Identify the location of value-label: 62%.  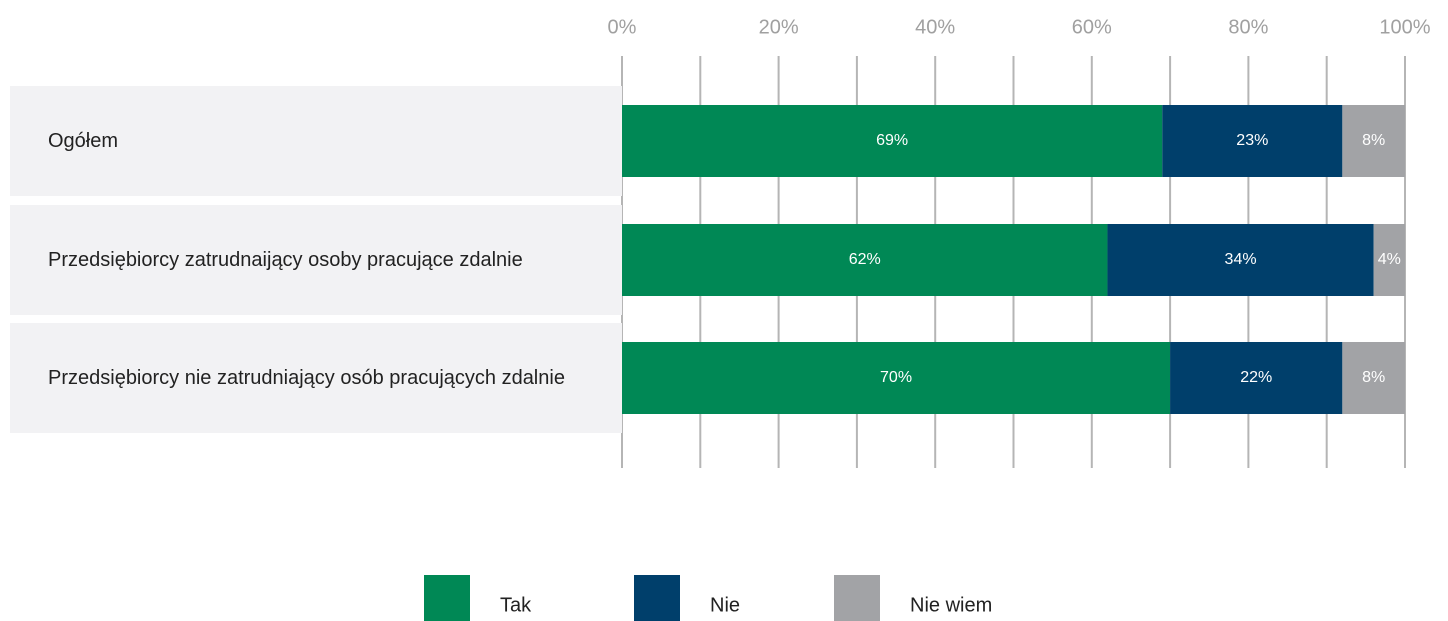
(865, 259).